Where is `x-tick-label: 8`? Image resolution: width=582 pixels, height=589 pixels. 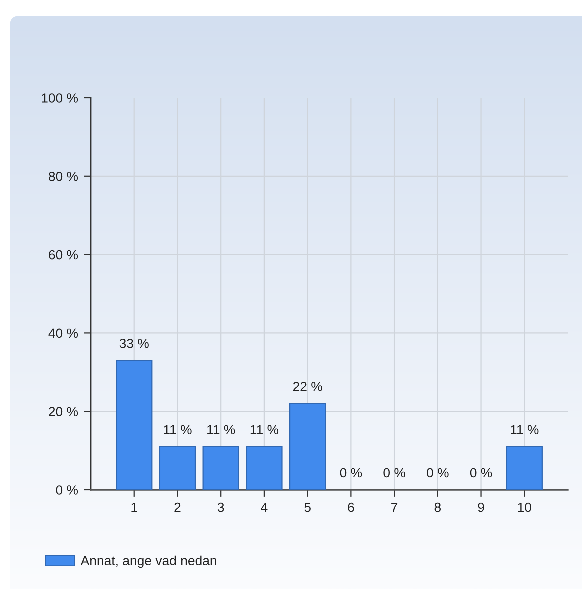 x-tick-label: 8 is located at coordinates (438, 507).